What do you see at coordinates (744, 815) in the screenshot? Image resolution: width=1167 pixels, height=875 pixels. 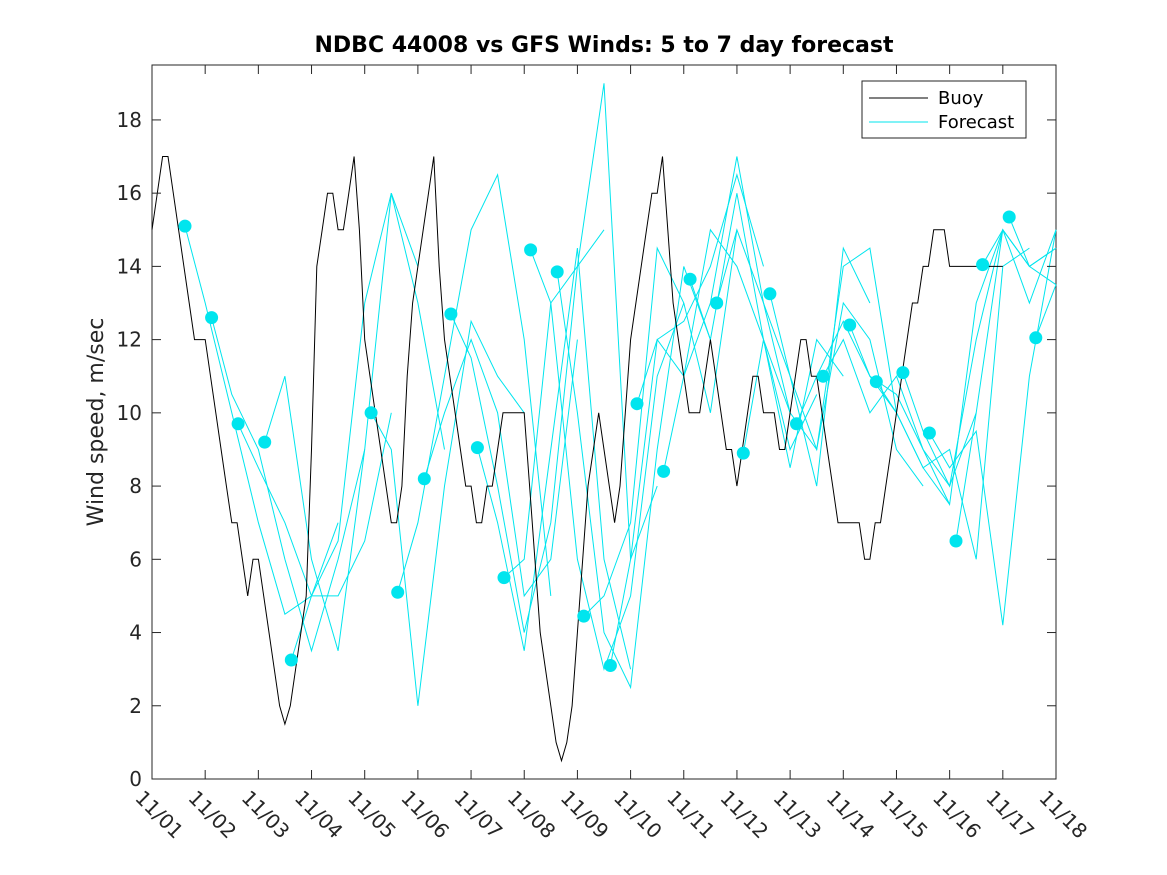 I see `x-tick-label-11: 11/12` at bounding box center [744, 815].